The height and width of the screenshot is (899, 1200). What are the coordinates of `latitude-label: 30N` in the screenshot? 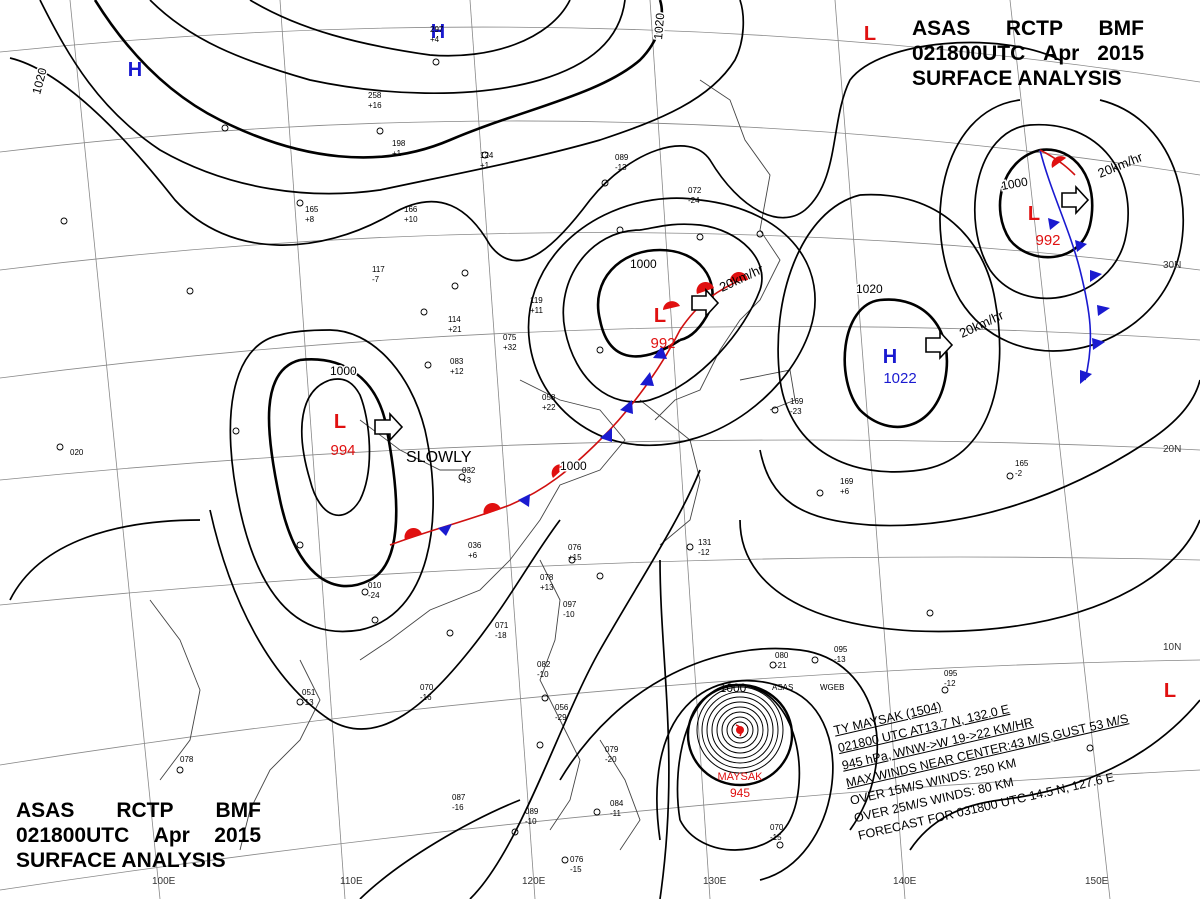 It's located at (1172, 265).